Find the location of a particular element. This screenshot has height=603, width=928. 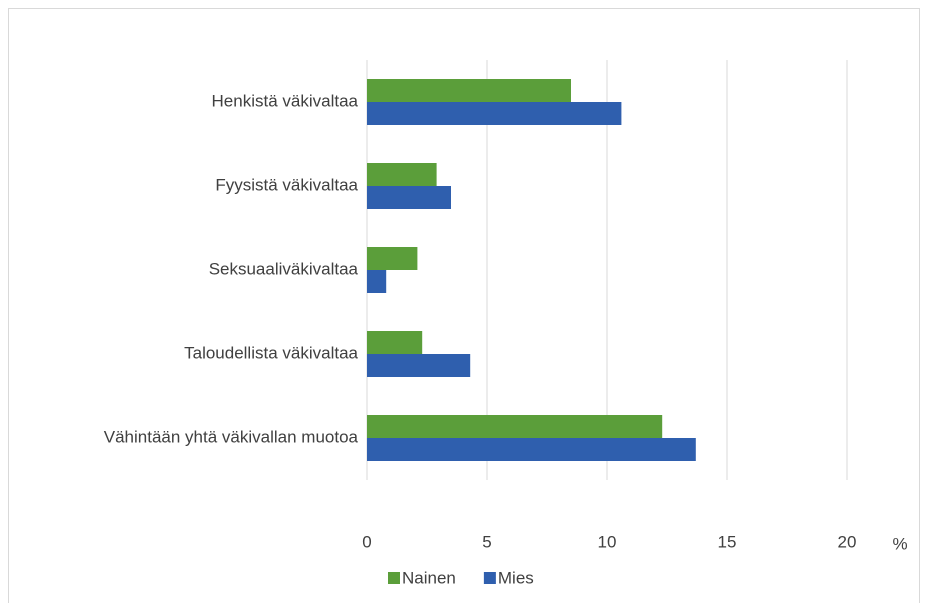

y-tick-label: Henkistä väkivaltaa is located at coordinates (285, 100).